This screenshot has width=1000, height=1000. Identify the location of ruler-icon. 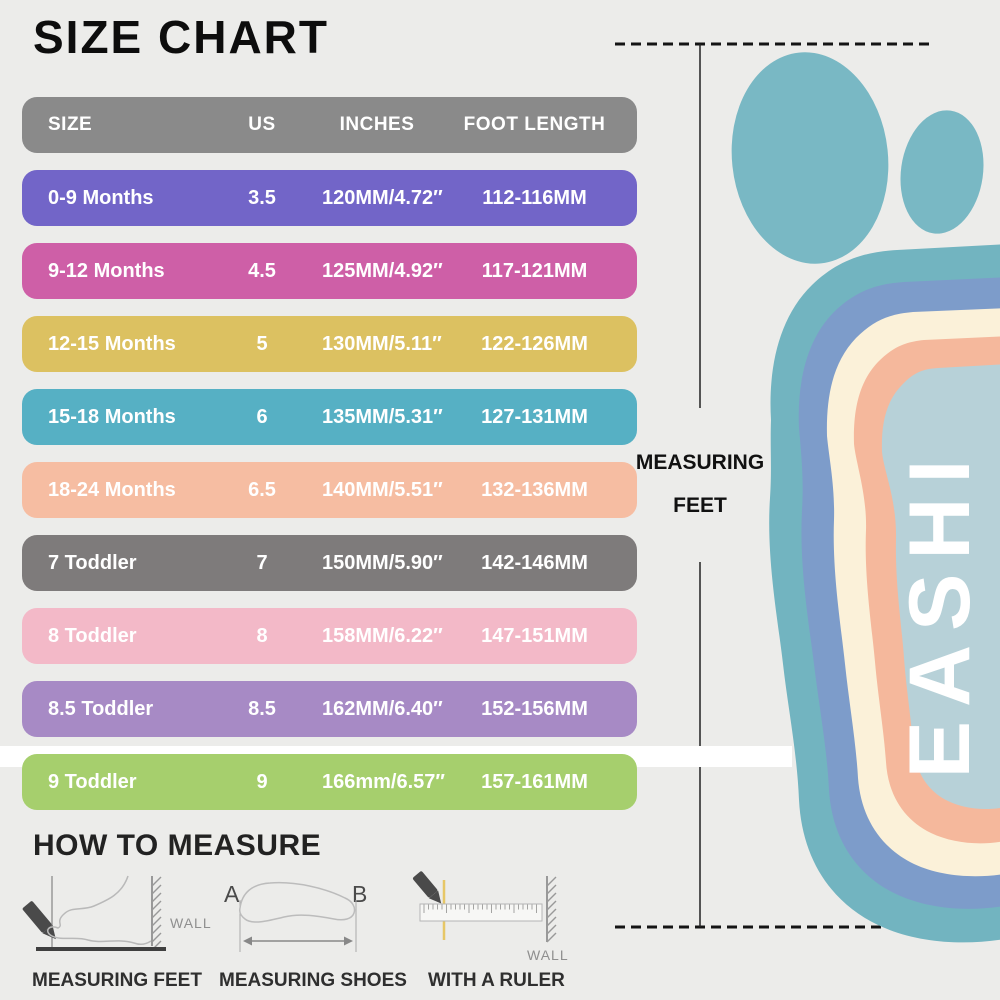
(481, 912).